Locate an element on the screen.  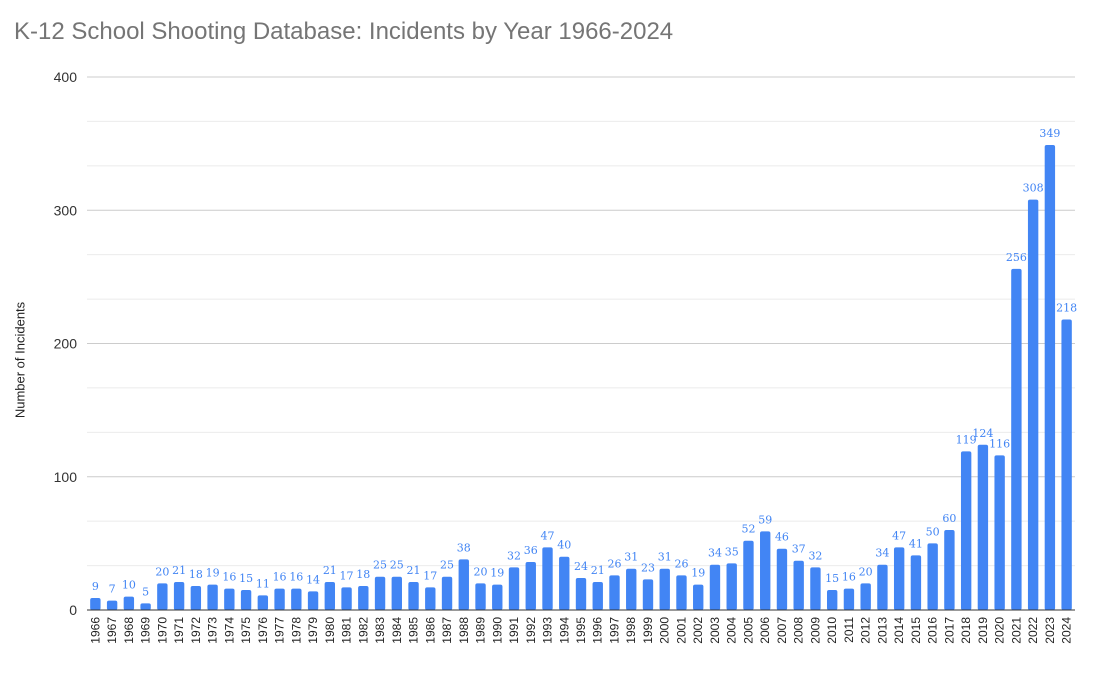
data-label: 19 is located at coordinates (497, 573).